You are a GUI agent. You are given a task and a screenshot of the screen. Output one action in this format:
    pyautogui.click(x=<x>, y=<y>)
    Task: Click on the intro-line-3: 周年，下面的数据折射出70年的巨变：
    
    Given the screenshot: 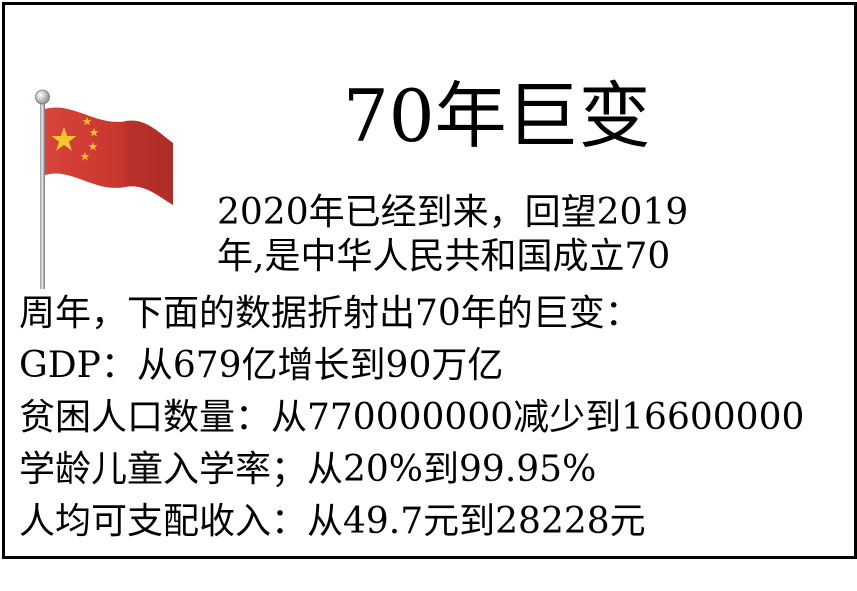 What is the action you would take?
    pyautogui.click(x=330, y=313)
    